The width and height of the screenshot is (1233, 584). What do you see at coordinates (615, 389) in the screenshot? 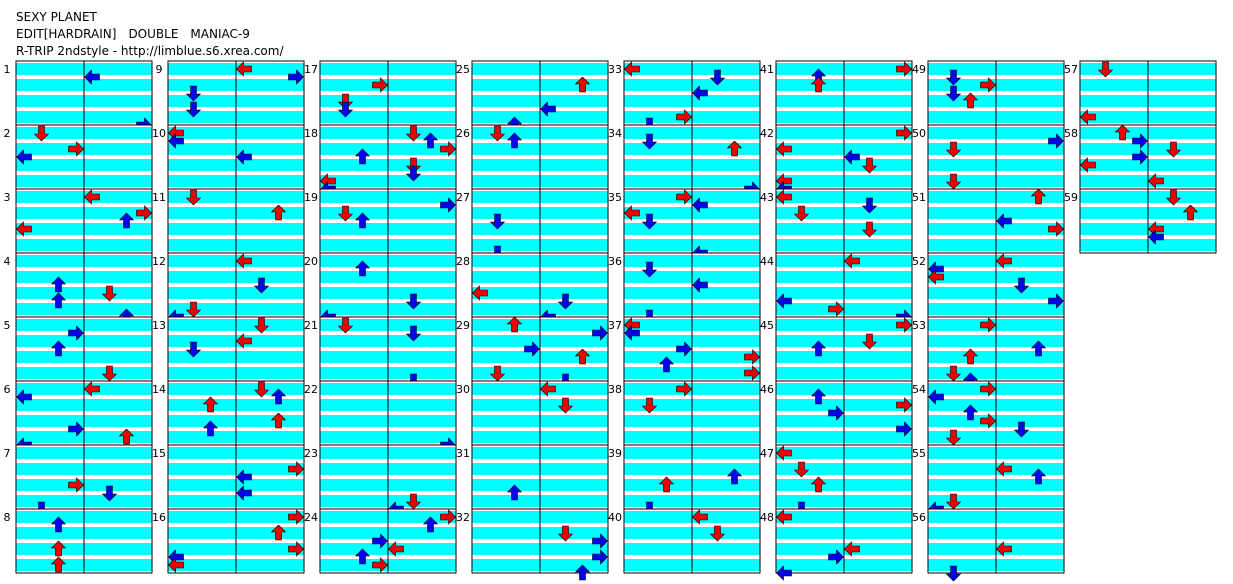
I see `measure-number: 38` at bounding box center [615, 389].